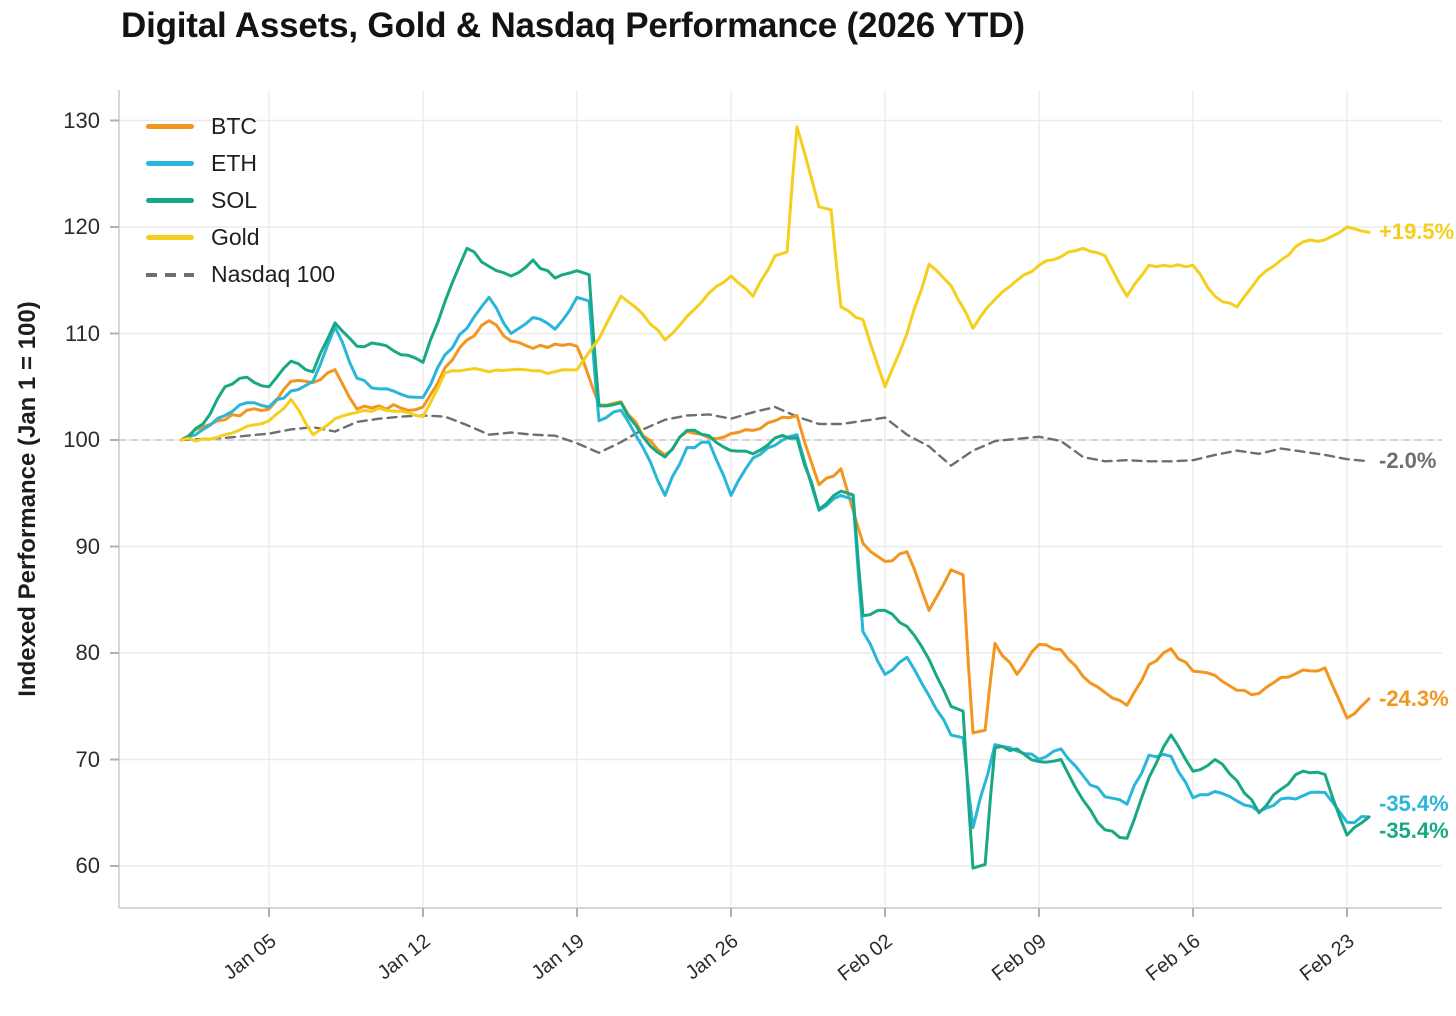 This screenshot has height=1016, width=1456. What do you see at coordinates (1414, 803) in the screenshot?
I see `end-label-eth: -35.4%` at bounding box center [1414, 803].